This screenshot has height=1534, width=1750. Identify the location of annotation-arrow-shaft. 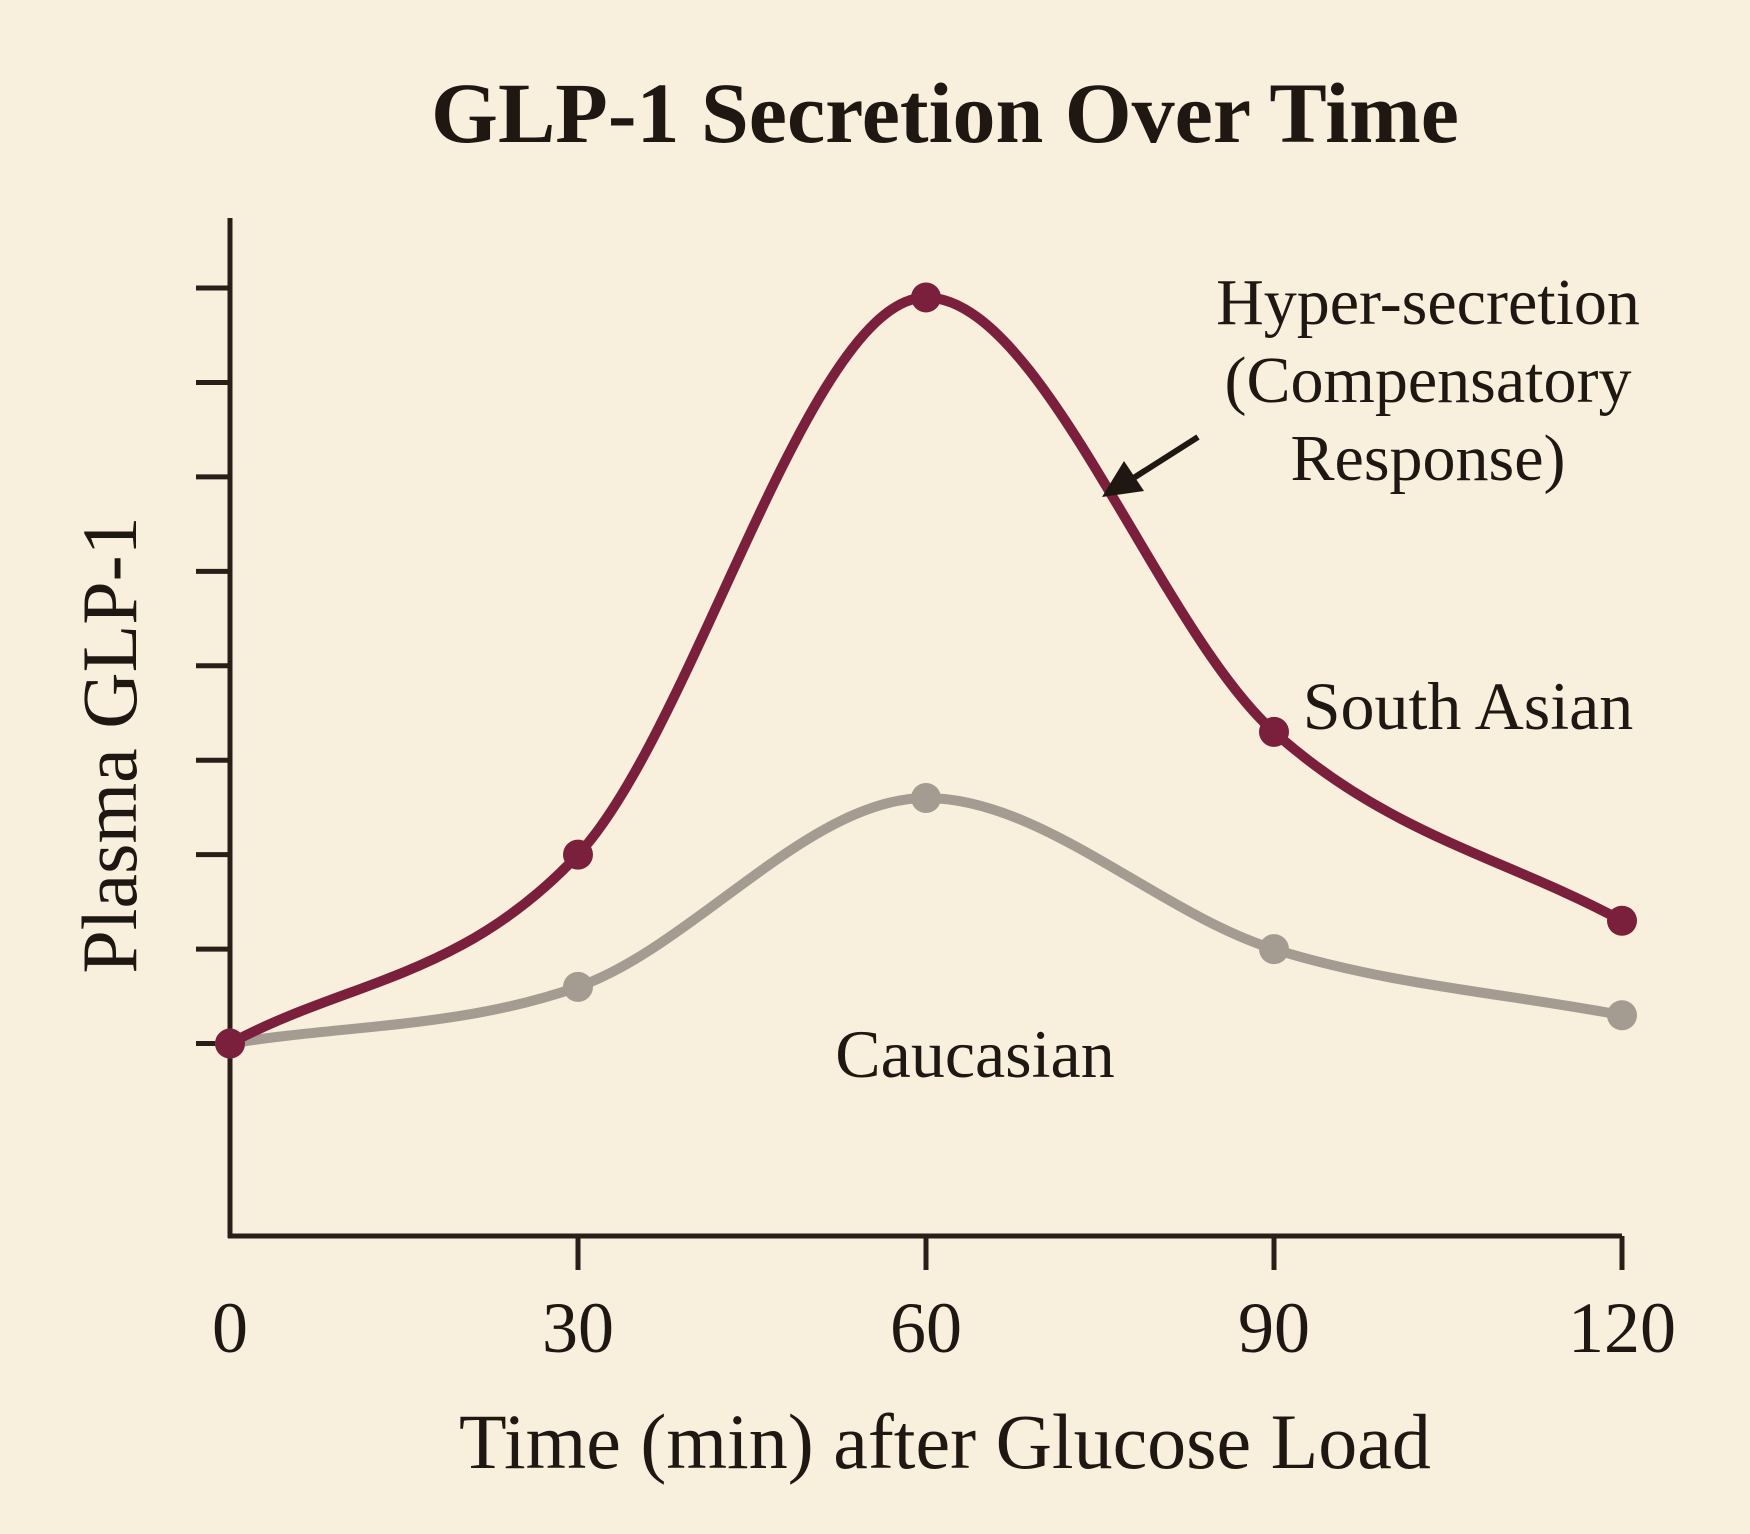
(1165, 458).